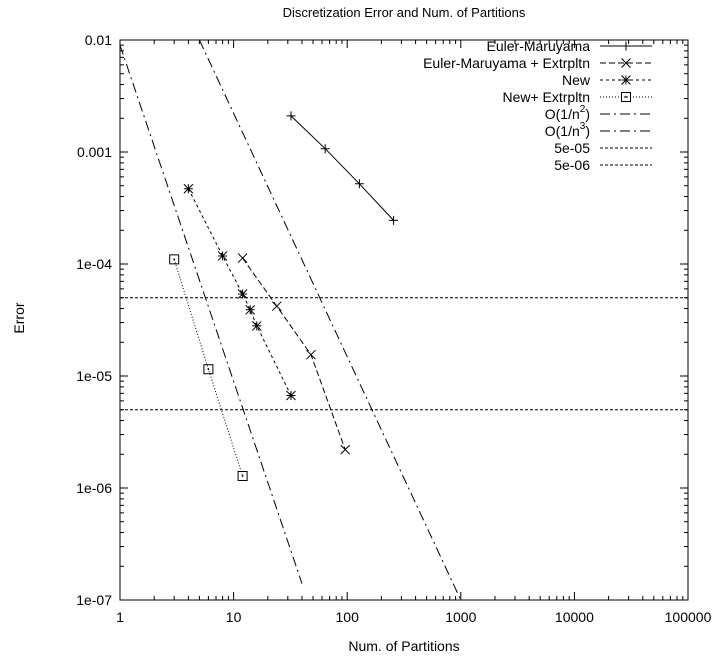 The image size is (713, 660). I want to click on series-3-point-1-dot, so click(208, 369).